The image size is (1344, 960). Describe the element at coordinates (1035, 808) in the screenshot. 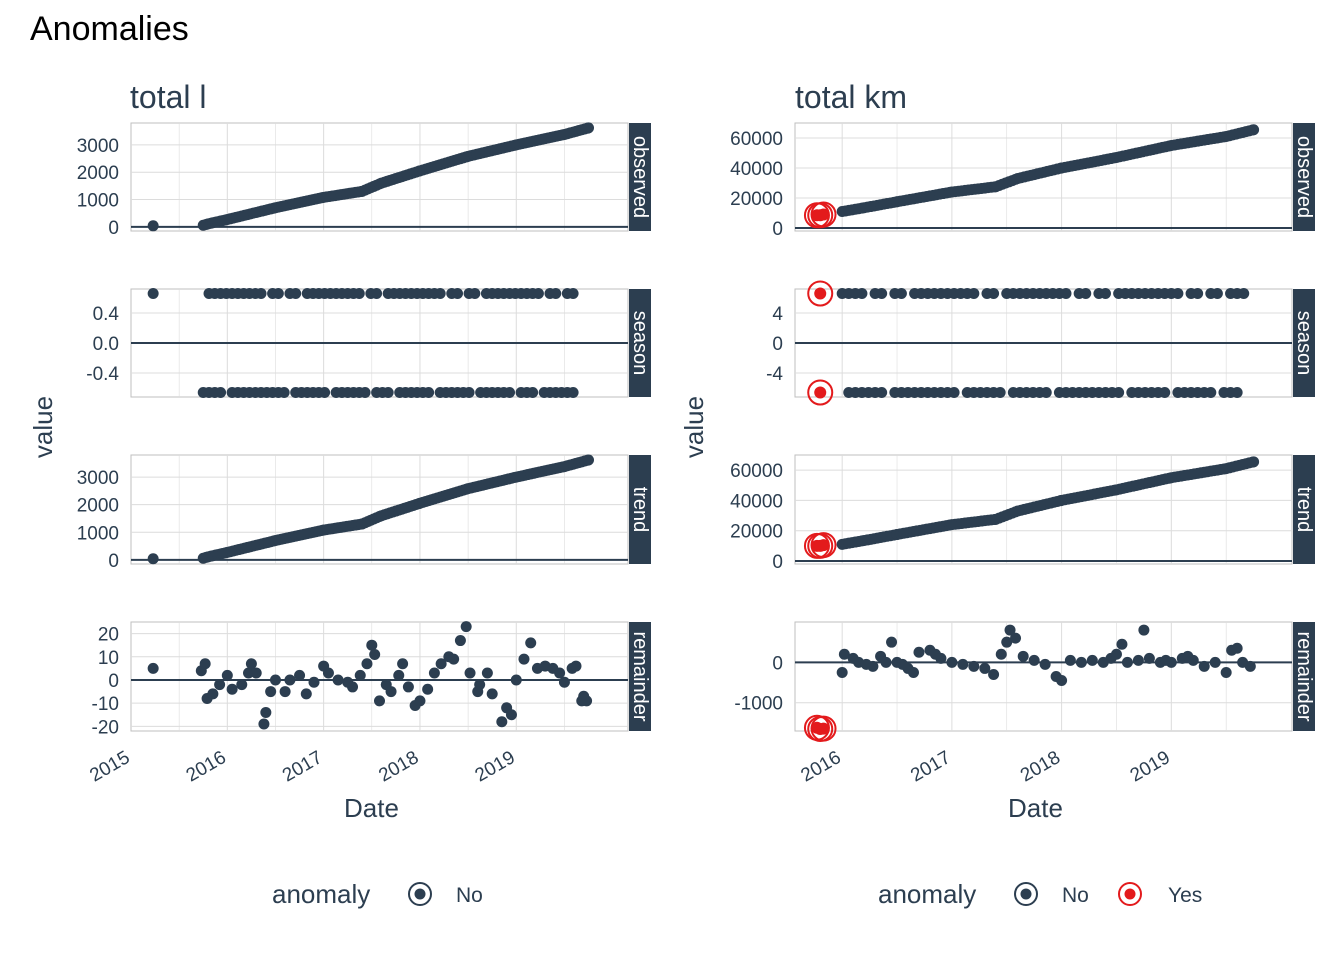

I see `x-axis-label: Date` at that location.